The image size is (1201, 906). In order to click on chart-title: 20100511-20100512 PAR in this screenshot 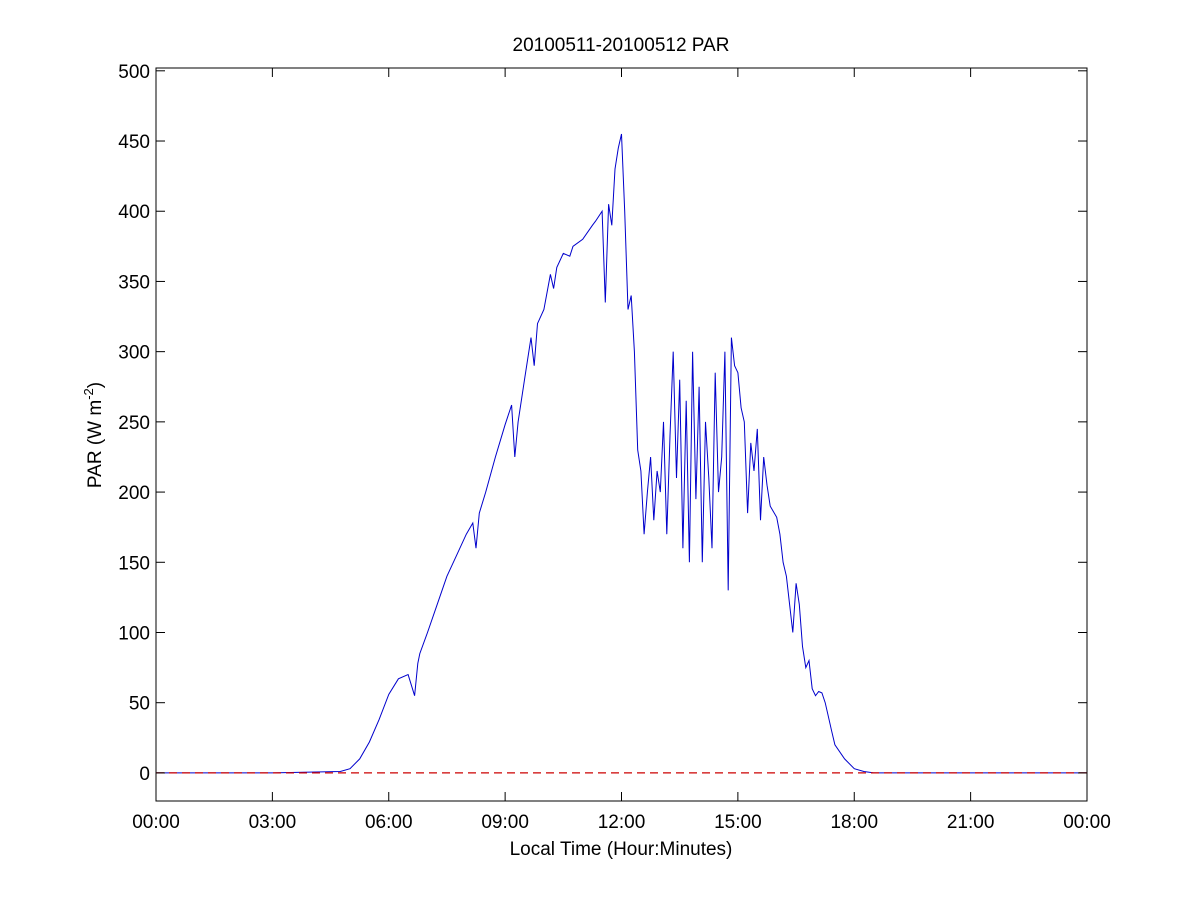, I will do `click(621, 45)`.